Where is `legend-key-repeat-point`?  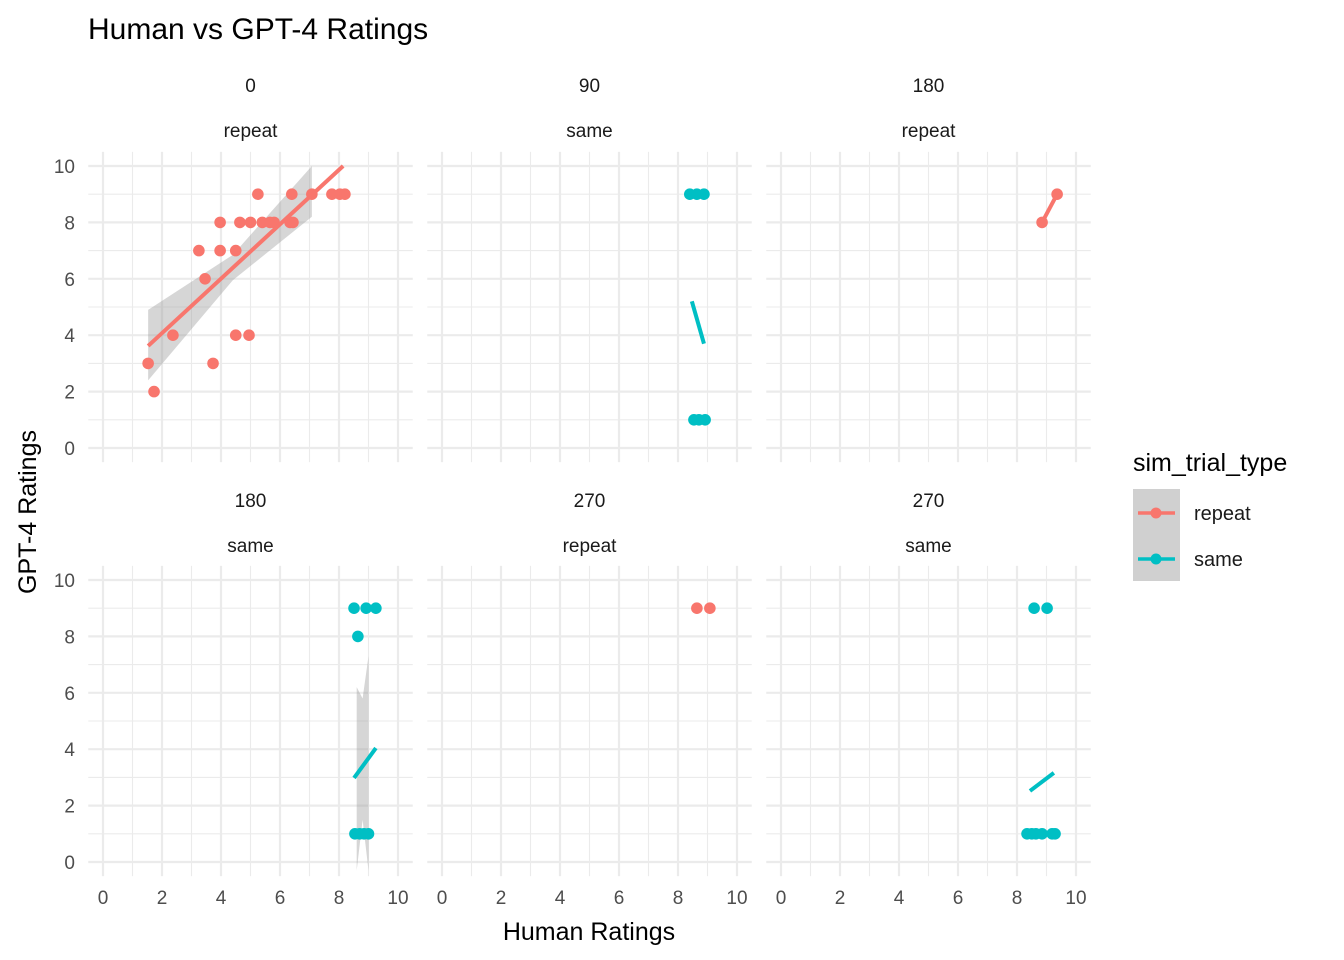
legend-key-repeat-point is located at coordinates (1156, 513).